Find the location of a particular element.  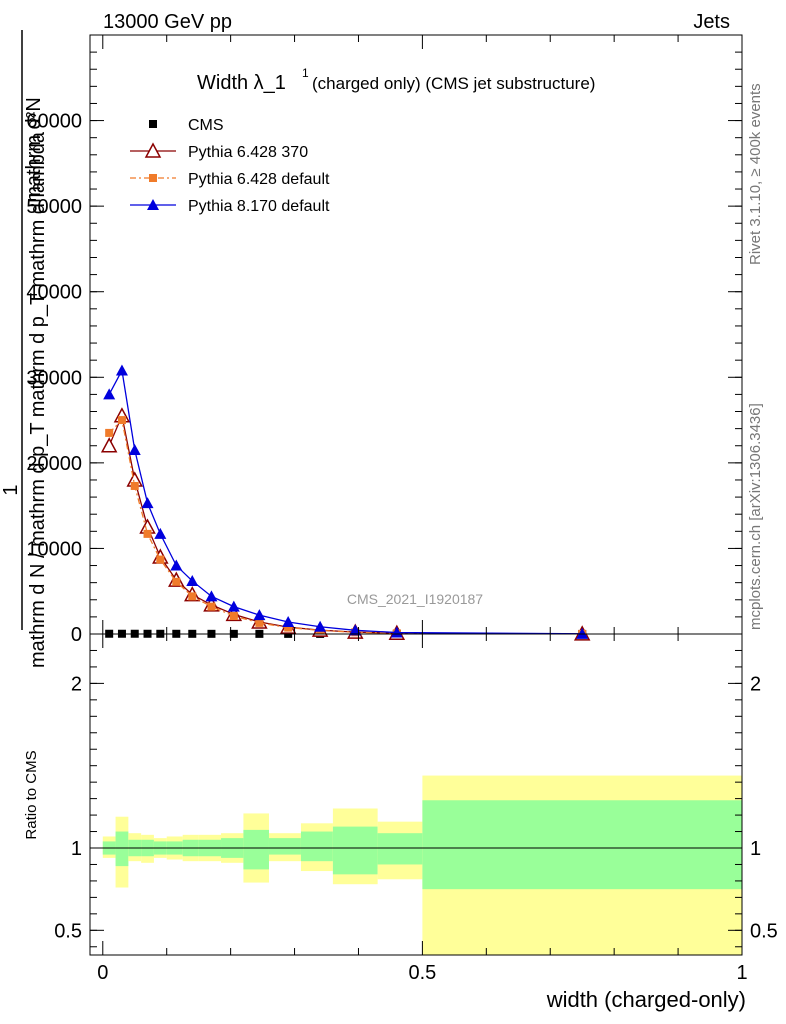

title-rest: (charged only) (CMS jet substructure) is located at coordinates (453, 83).